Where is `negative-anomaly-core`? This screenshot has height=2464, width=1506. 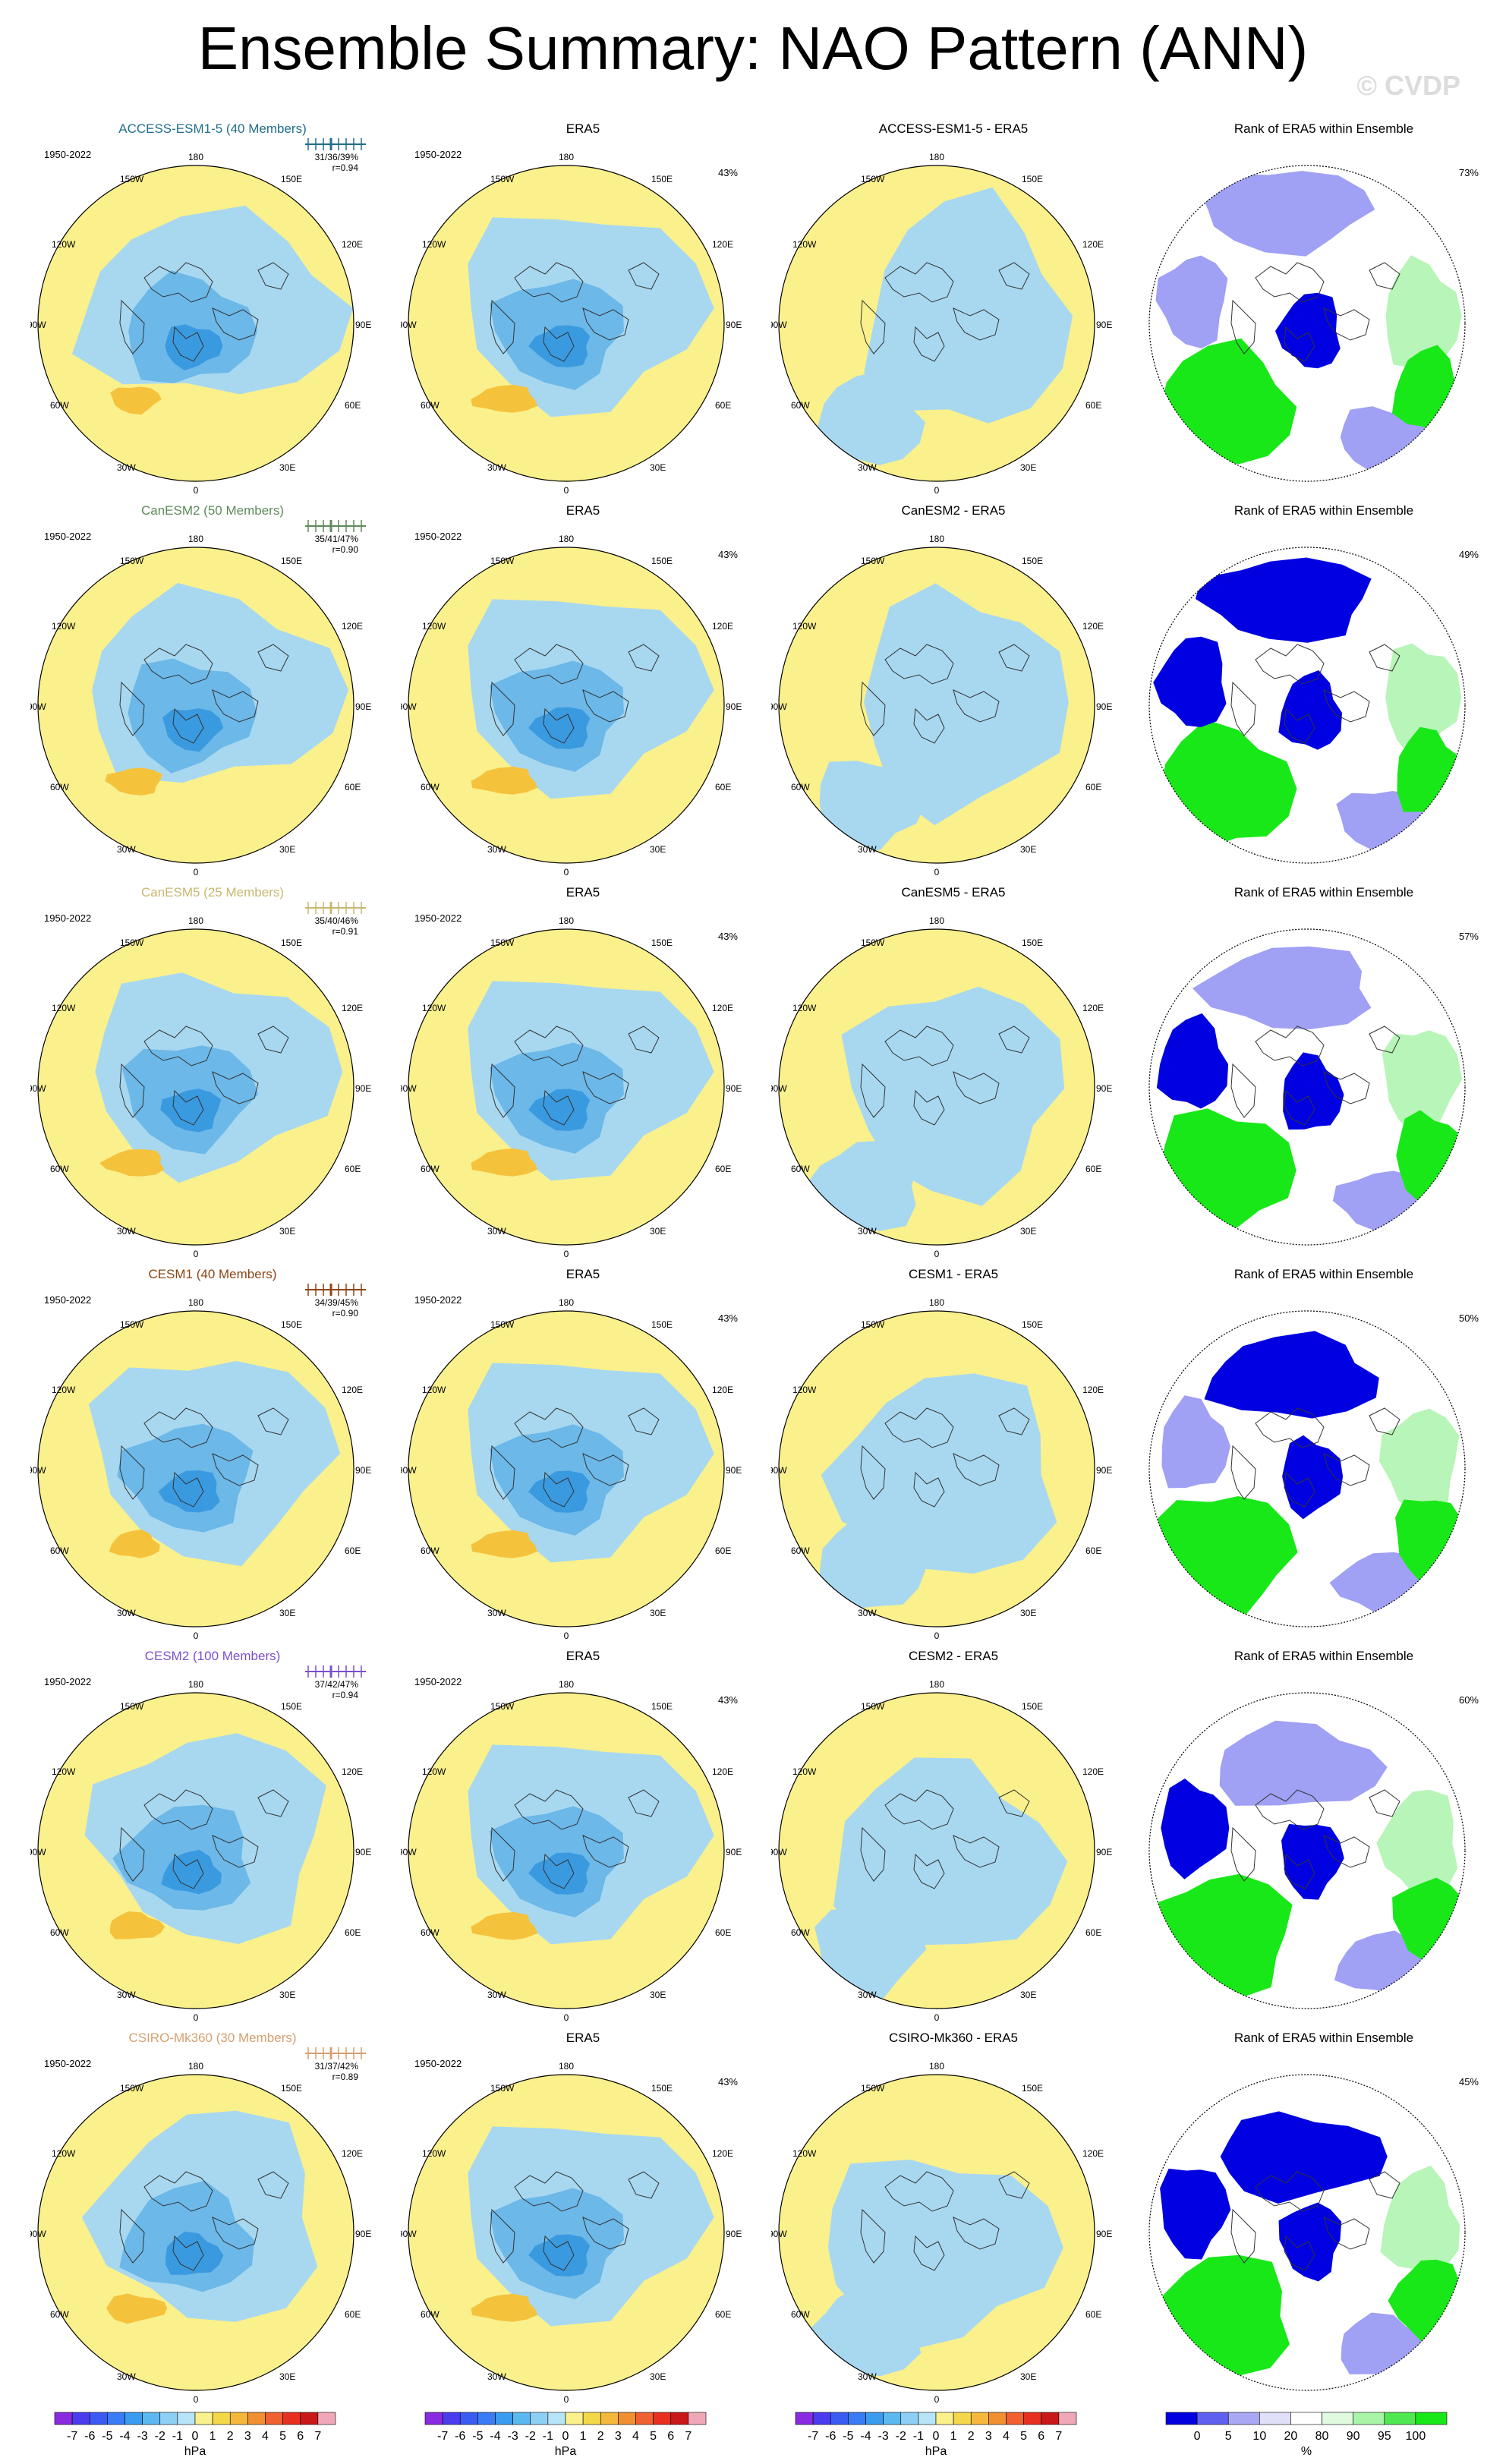
negative-anomaly-core is located at coordinates (193, 326).